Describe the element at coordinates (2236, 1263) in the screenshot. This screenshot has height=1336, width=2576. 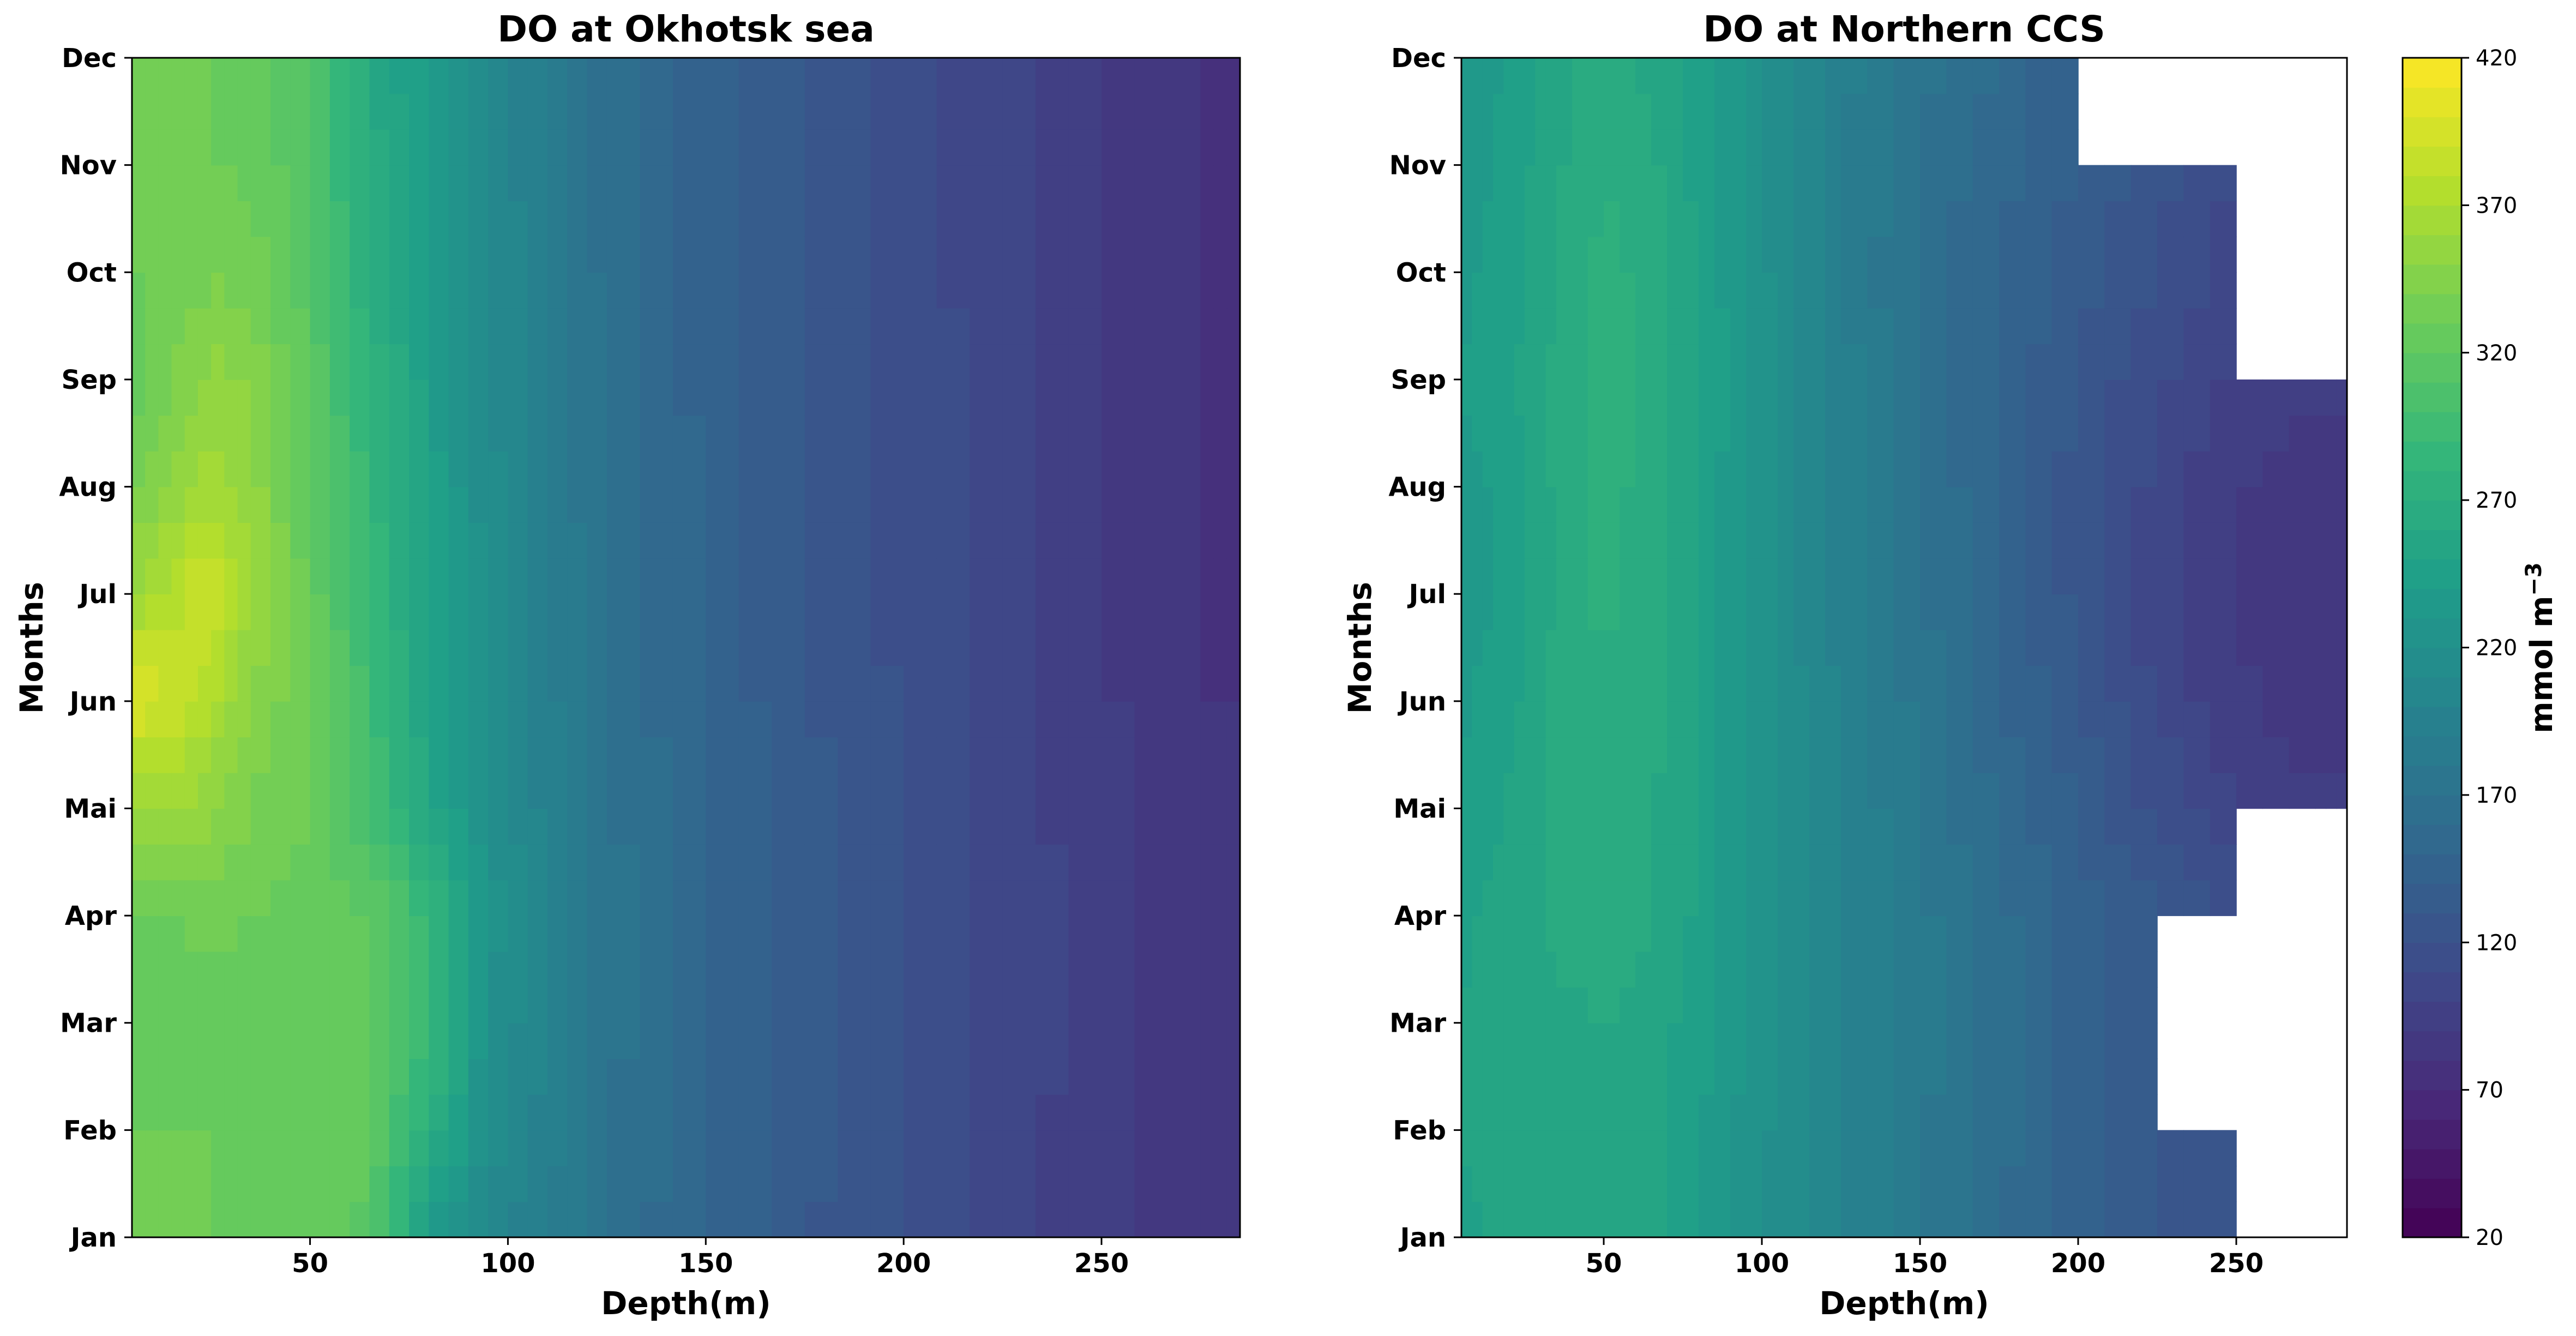
I see `x-tick-label: 250` at that location.